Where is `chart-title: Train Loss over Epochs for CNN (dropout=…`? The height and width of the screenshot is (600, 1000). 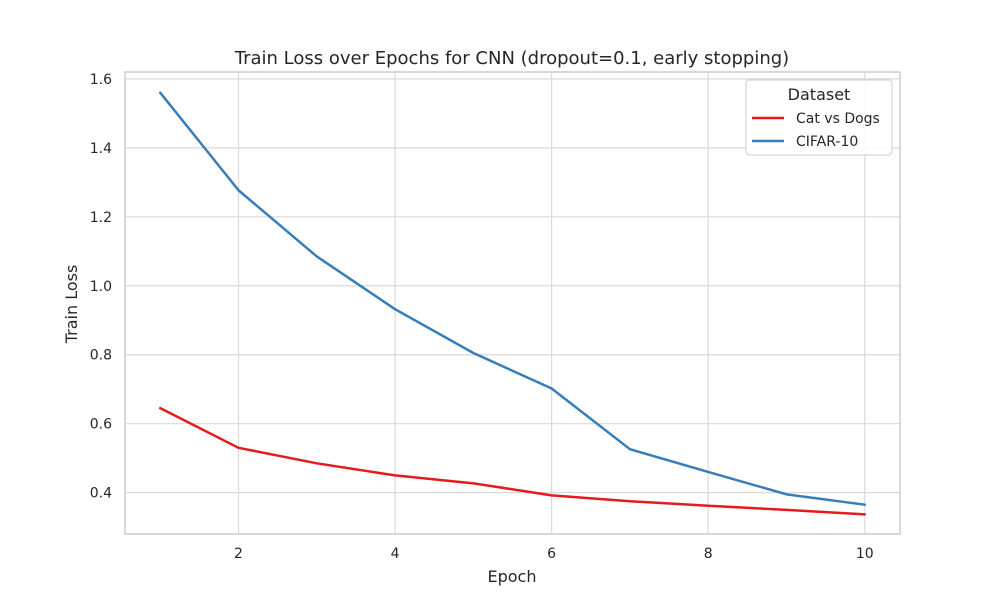 chart-title: Train Loss over Epochs for CNN (dropout=… is located at coordinates (511, 58).